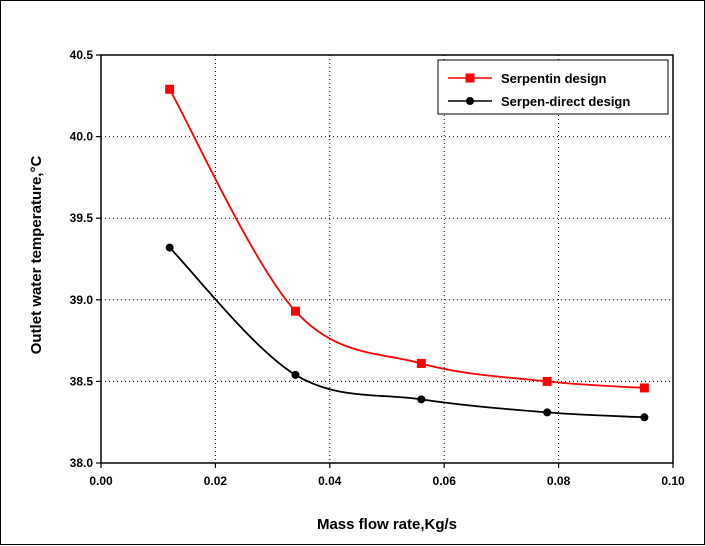  Describe the element at coordinates (554, 78) in the screenshot. I see `legend-label-serpentin: Serpentin design` at that location.